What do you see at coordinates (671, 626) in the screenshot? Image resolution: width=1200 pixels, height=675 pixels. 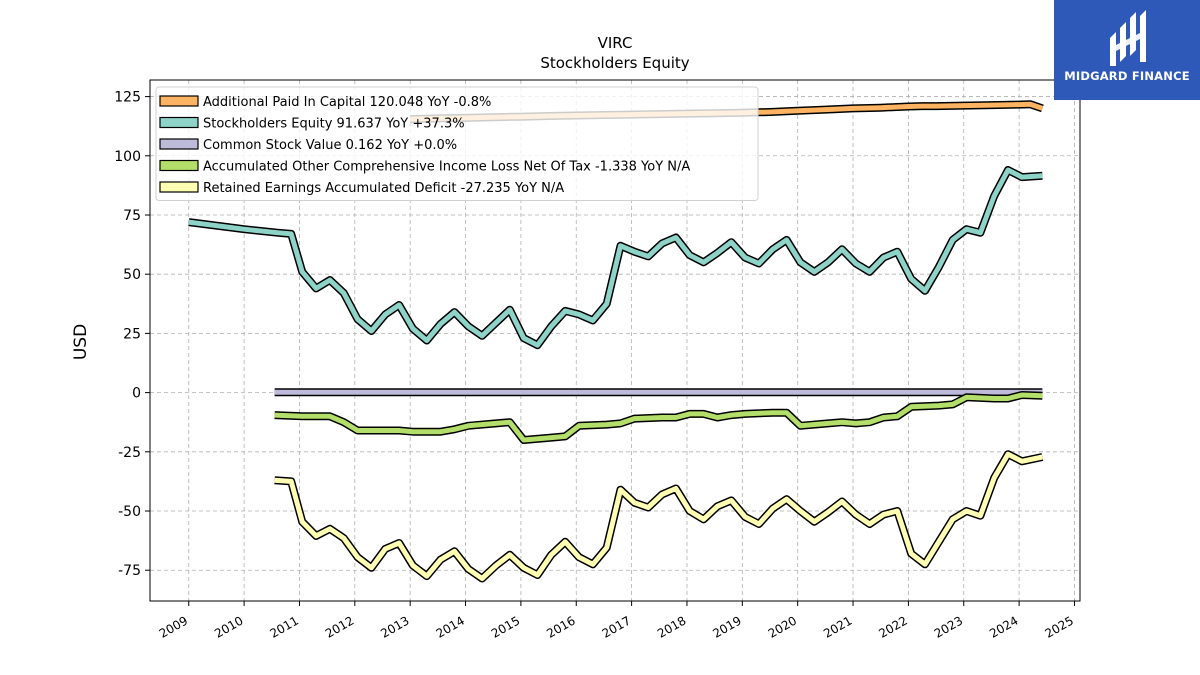 I see `x-tick-label: 2018` at bounding box center [671, 626].